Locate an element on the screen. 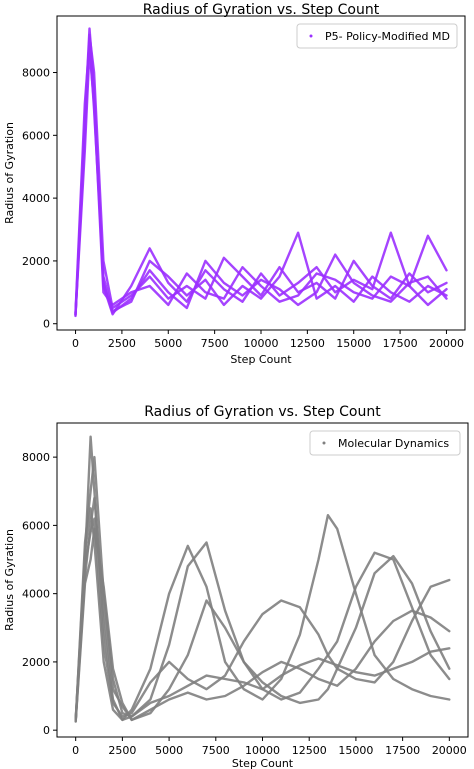 The width and height of the screenshot is (474, 769). chart1-x-tick-label: 5000 is located at coordinates (168, 343).